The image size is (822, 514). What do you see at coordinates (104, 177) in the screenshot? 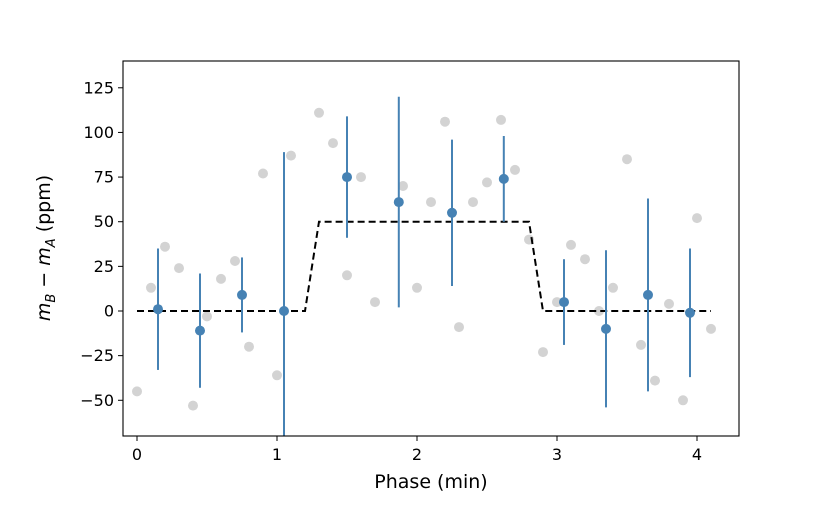
I see `y-tick-label: 75` at bounding box center [104, 177].